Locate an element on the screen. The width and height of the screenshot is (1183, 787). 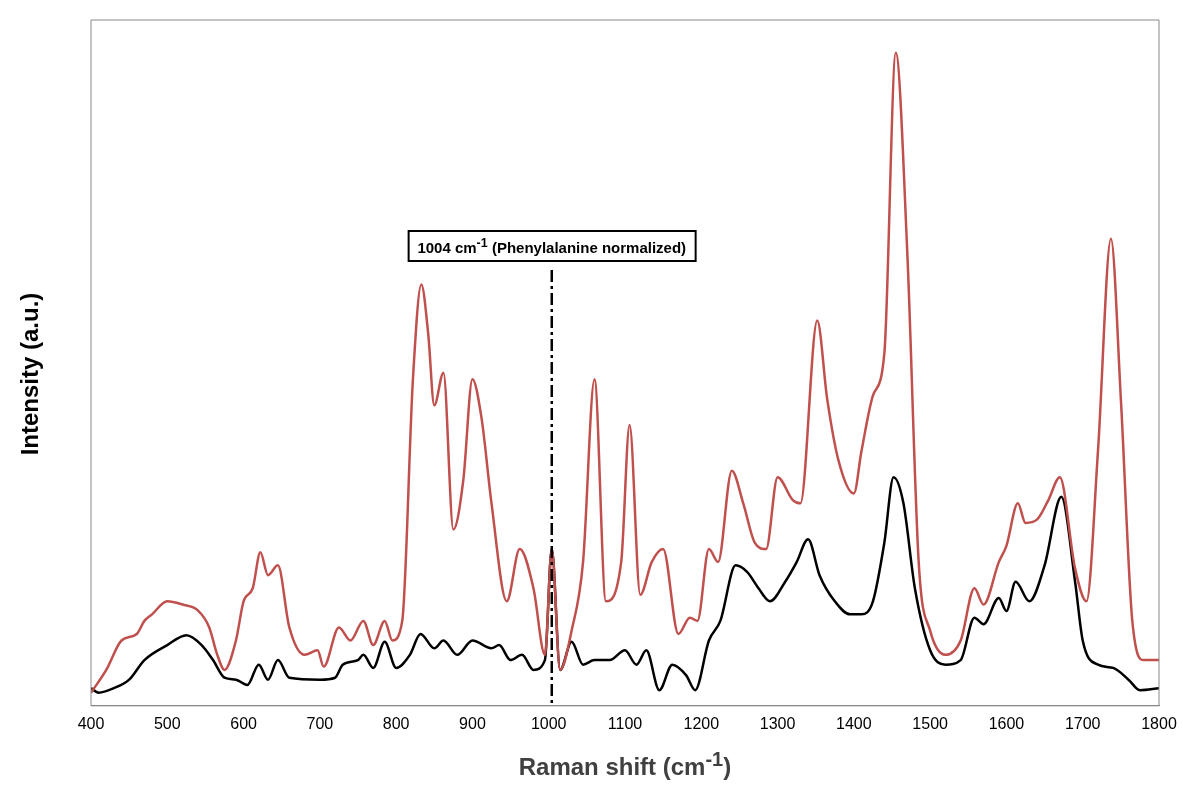
x-tick-label: 1800 is located at coordinates (1159, 723).